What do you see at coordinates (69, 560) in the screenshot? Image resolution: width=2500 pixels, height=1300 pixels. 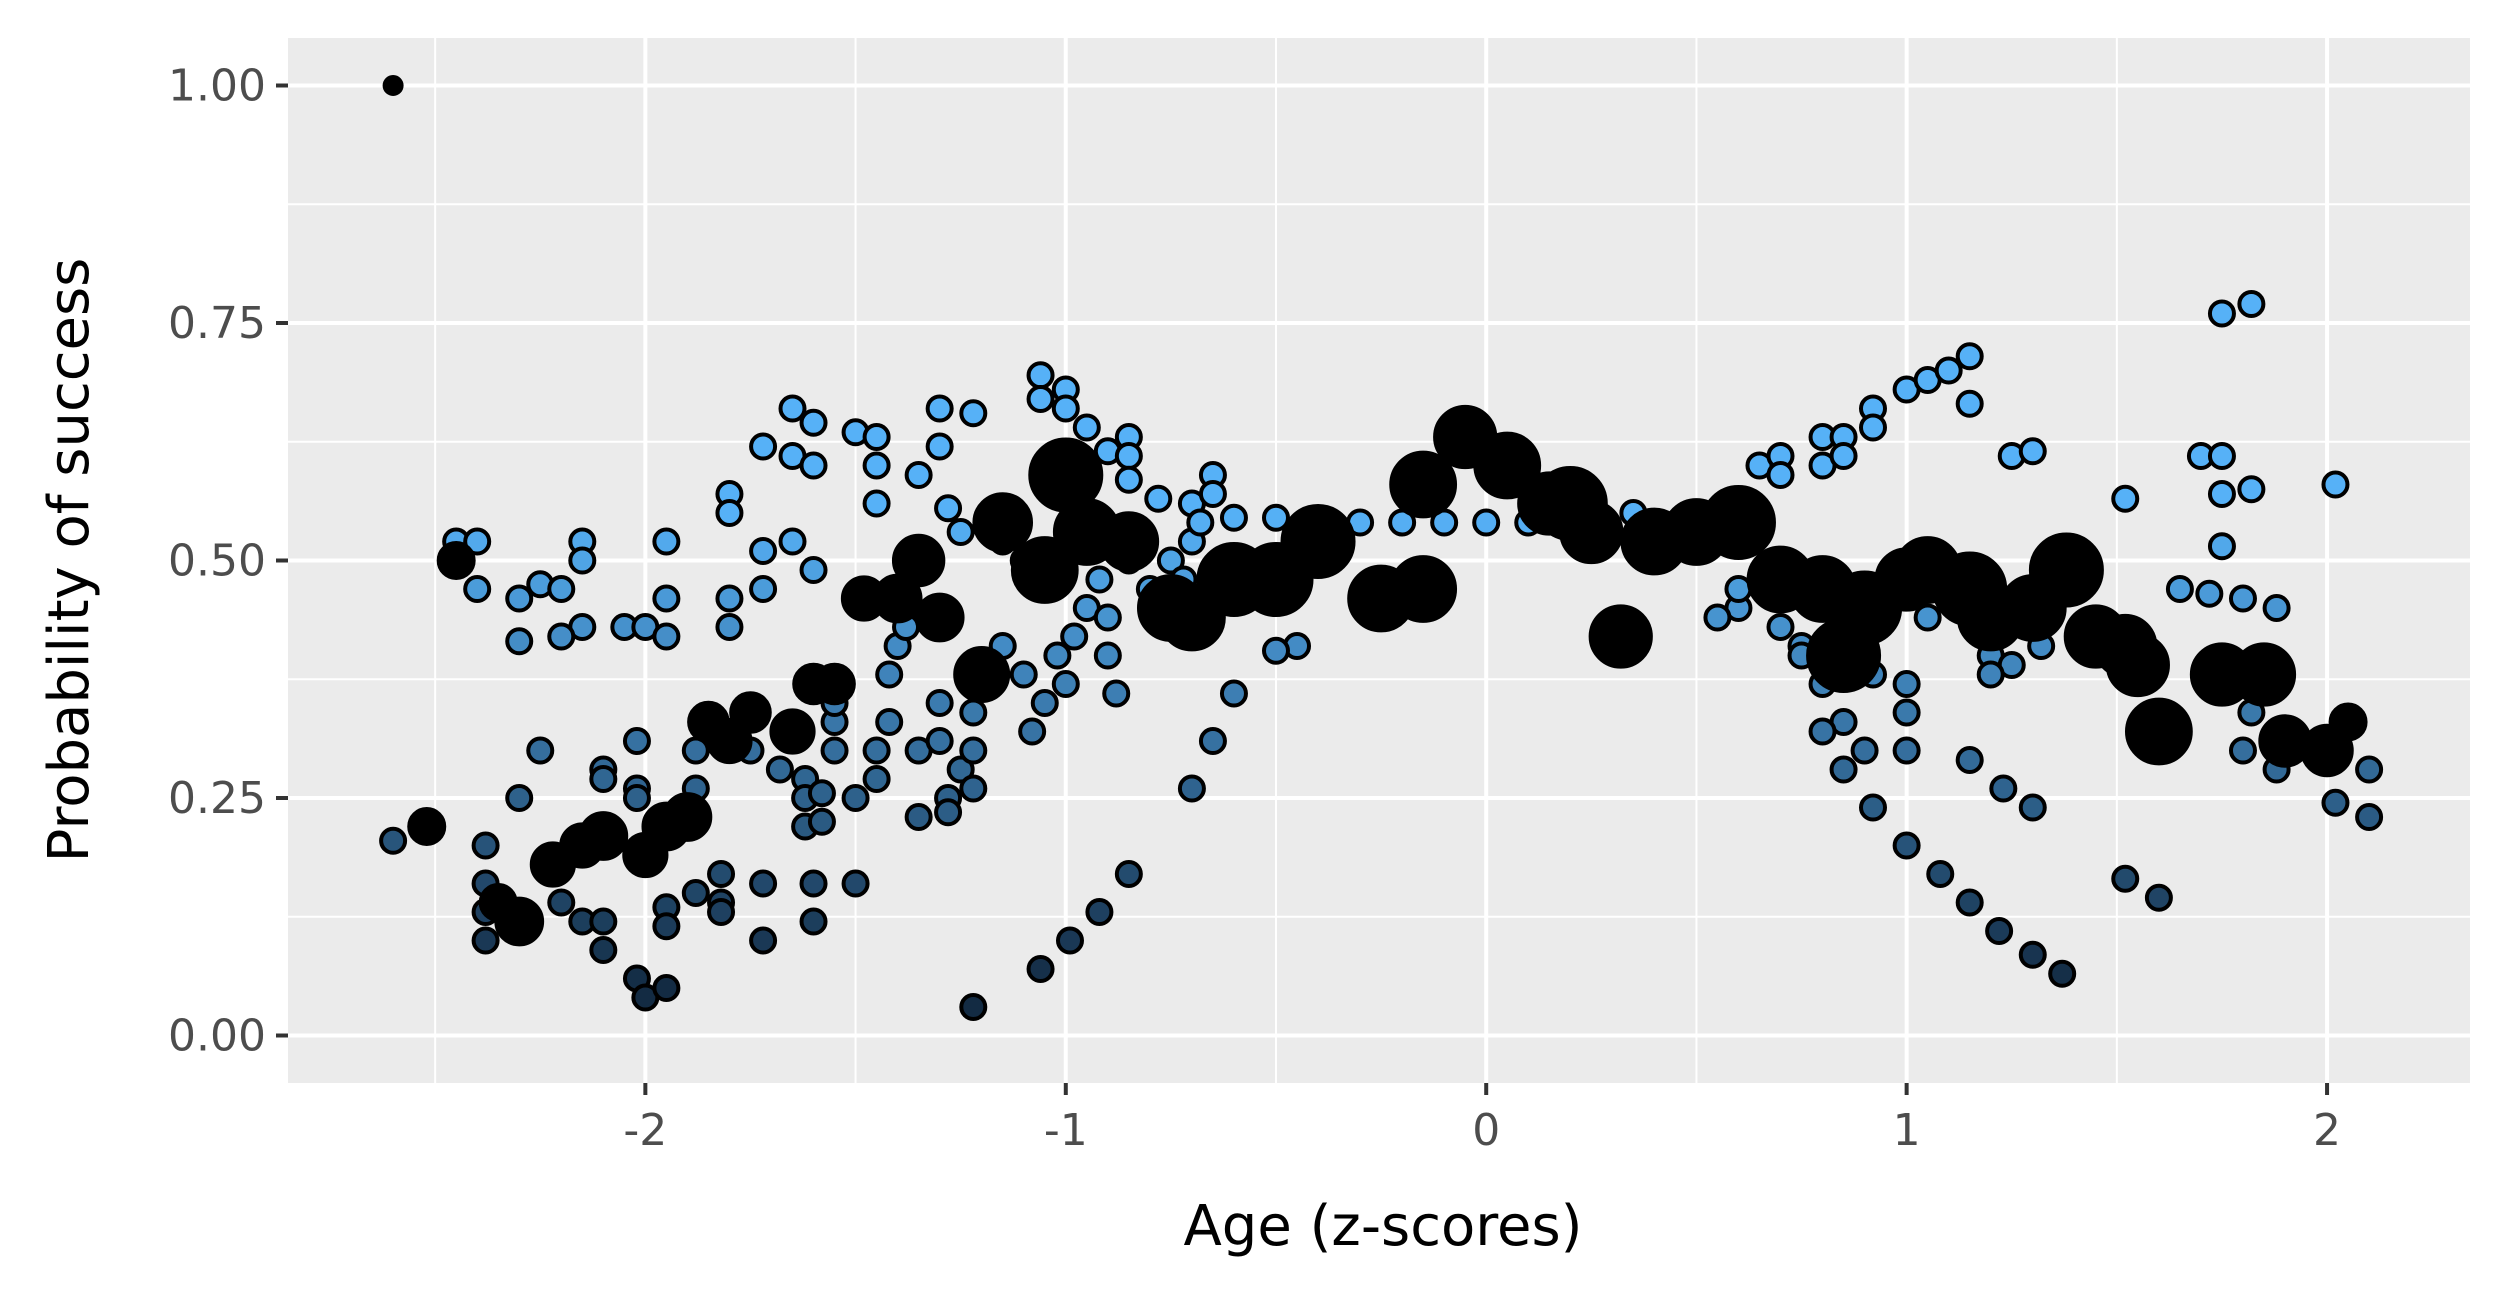 I see `y-axis-title: Probability of success` at bounding box center [69, 560].